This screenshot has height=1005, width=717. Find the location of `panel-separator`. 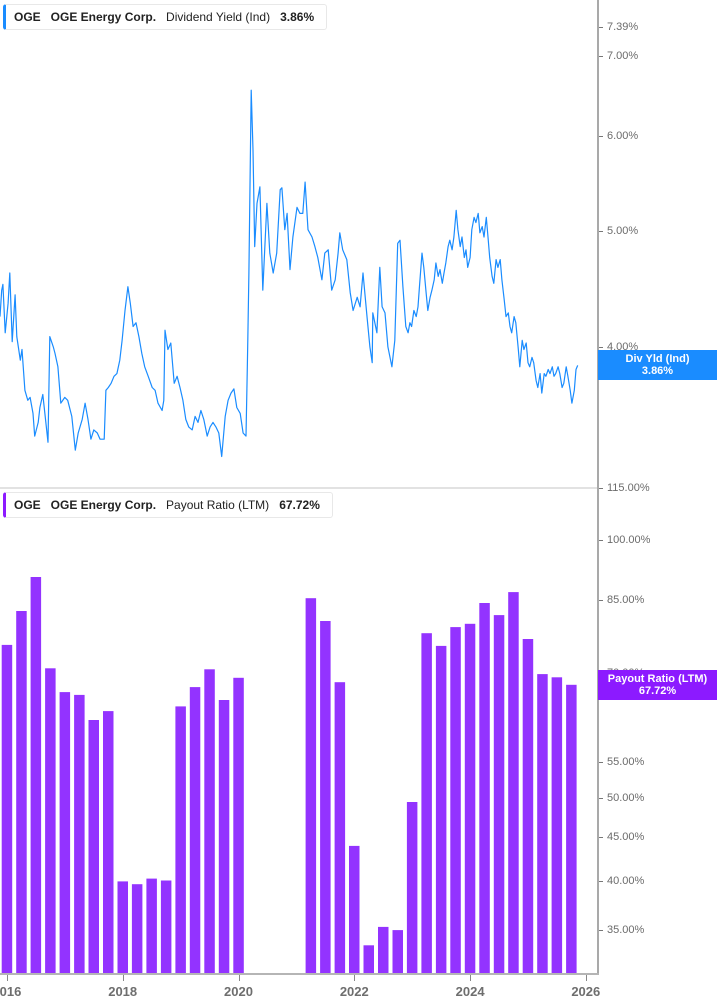

panel-separator is located at coordinates (299, 488).